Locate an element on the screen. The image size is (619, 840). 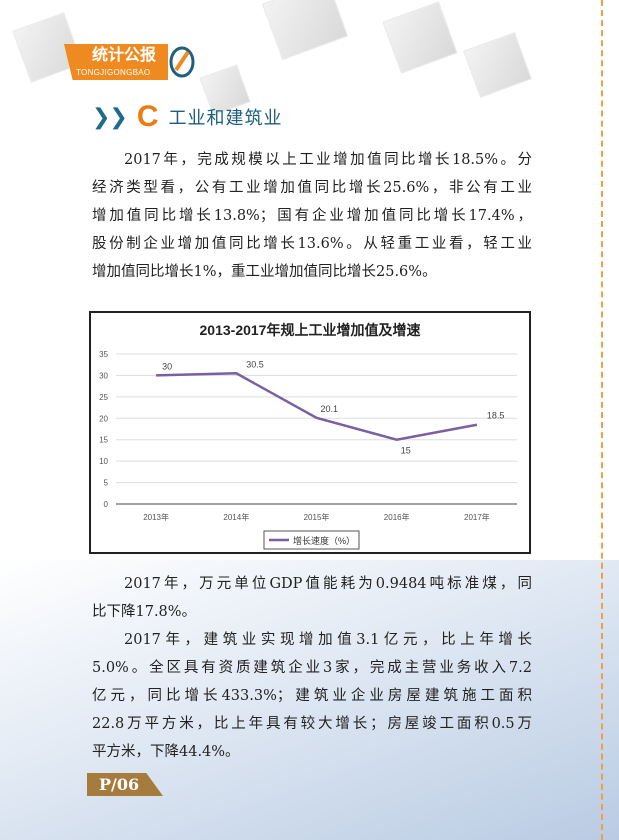
text-line: 比下降17.8%。 is located at coordinates (144, 612).